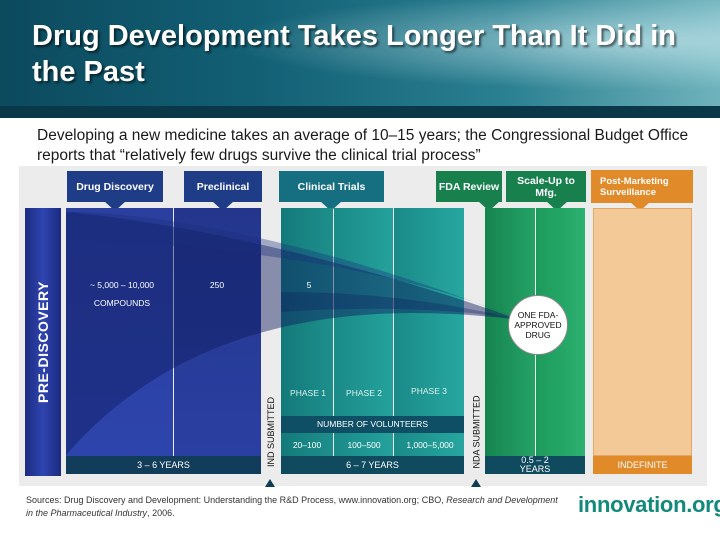 The width and height of the screenshot is (720, 540). I want to click on compounds-label: COMPOUNDS, so click(122, 303).